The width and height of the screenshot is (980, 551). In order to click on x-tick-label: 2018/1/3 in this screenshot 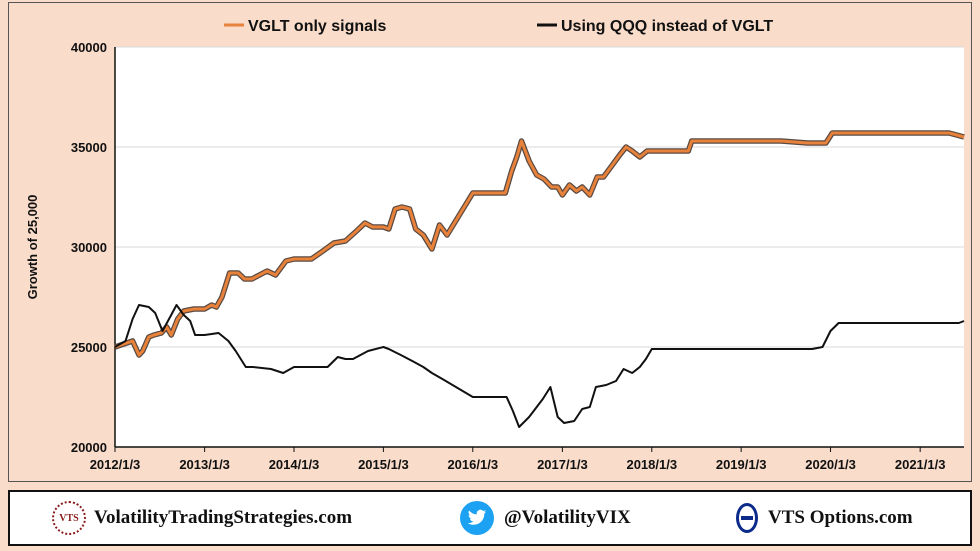, I will do `click(651, 464)`.